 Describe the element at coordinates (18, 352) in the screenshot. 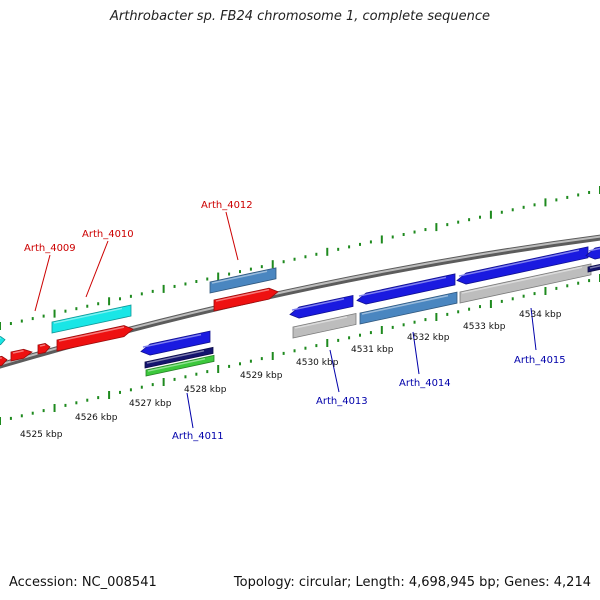

I see `feature-red-small-1-shine` at that location.